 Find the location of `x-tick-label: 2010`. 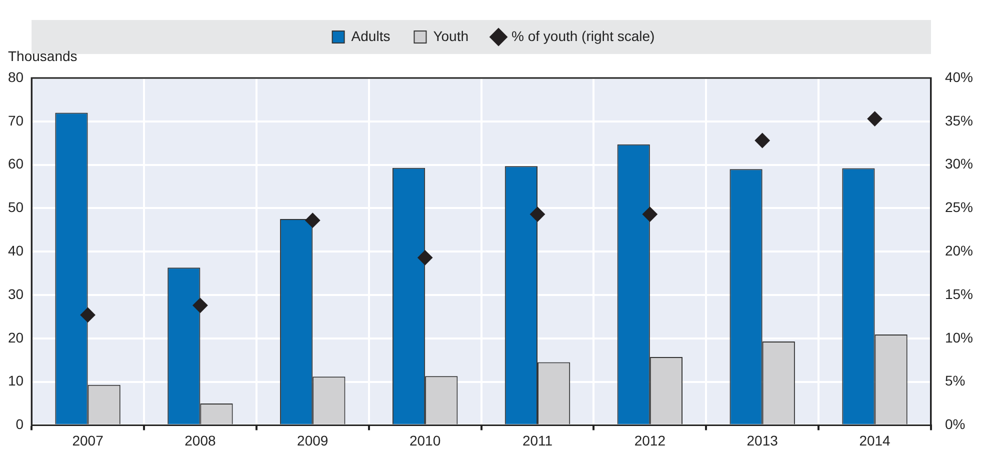

x-tick-label: 2010 is located at coordinates (425, 440).